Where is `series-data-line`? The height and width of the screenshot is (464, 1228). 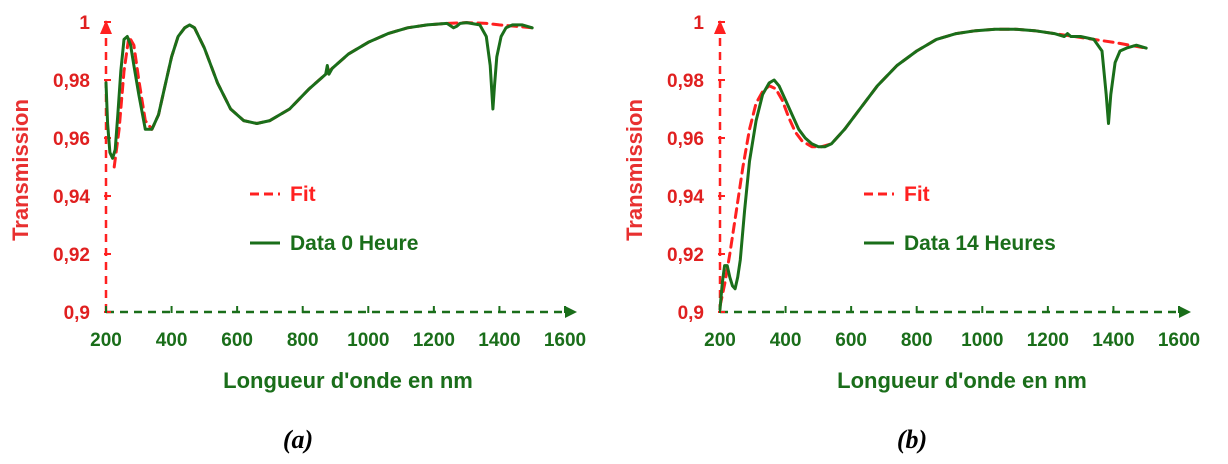
series-data-line is located at coordinates (319, 90).